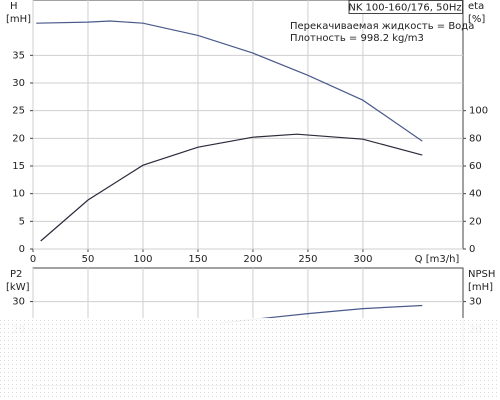 The height and width of the screenshot is (400, 500). Describe the element at coordinates (88, 259) in the screenshot. I see `x-tick-label: 50` at that location.